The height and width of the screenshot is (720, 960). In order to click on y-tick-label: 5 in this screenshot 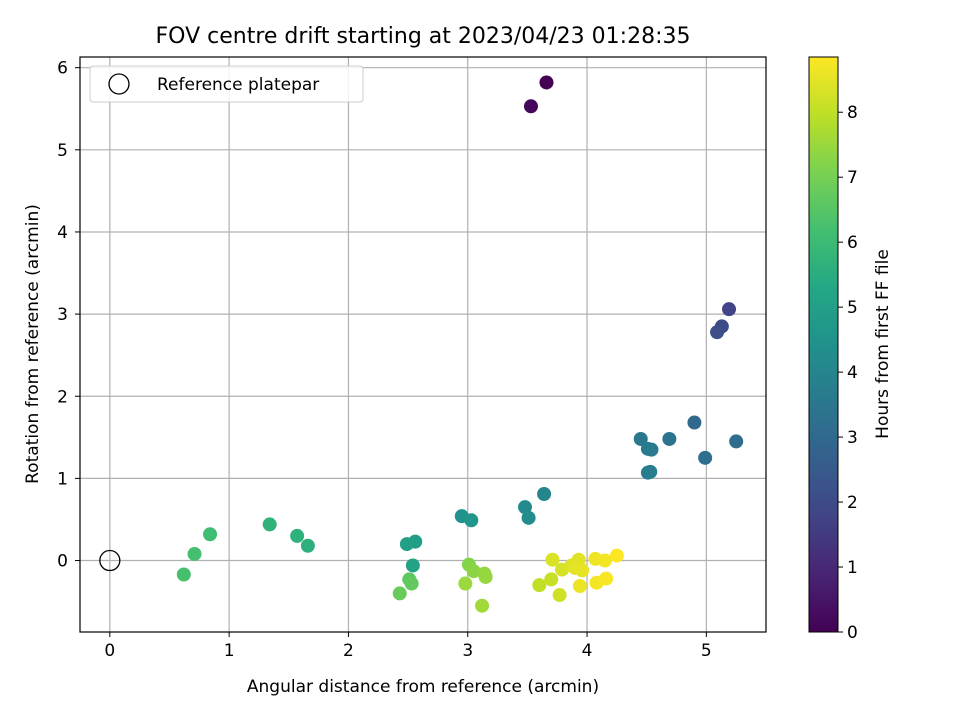, I will do `click(62, 151)`.